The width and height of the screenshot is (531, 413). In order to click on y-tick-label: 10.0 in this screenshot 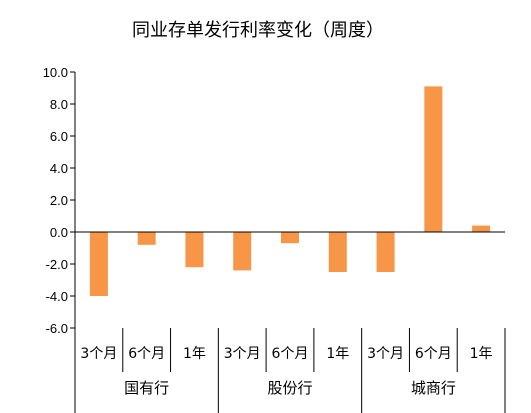, I will do `click(55, 72)`.